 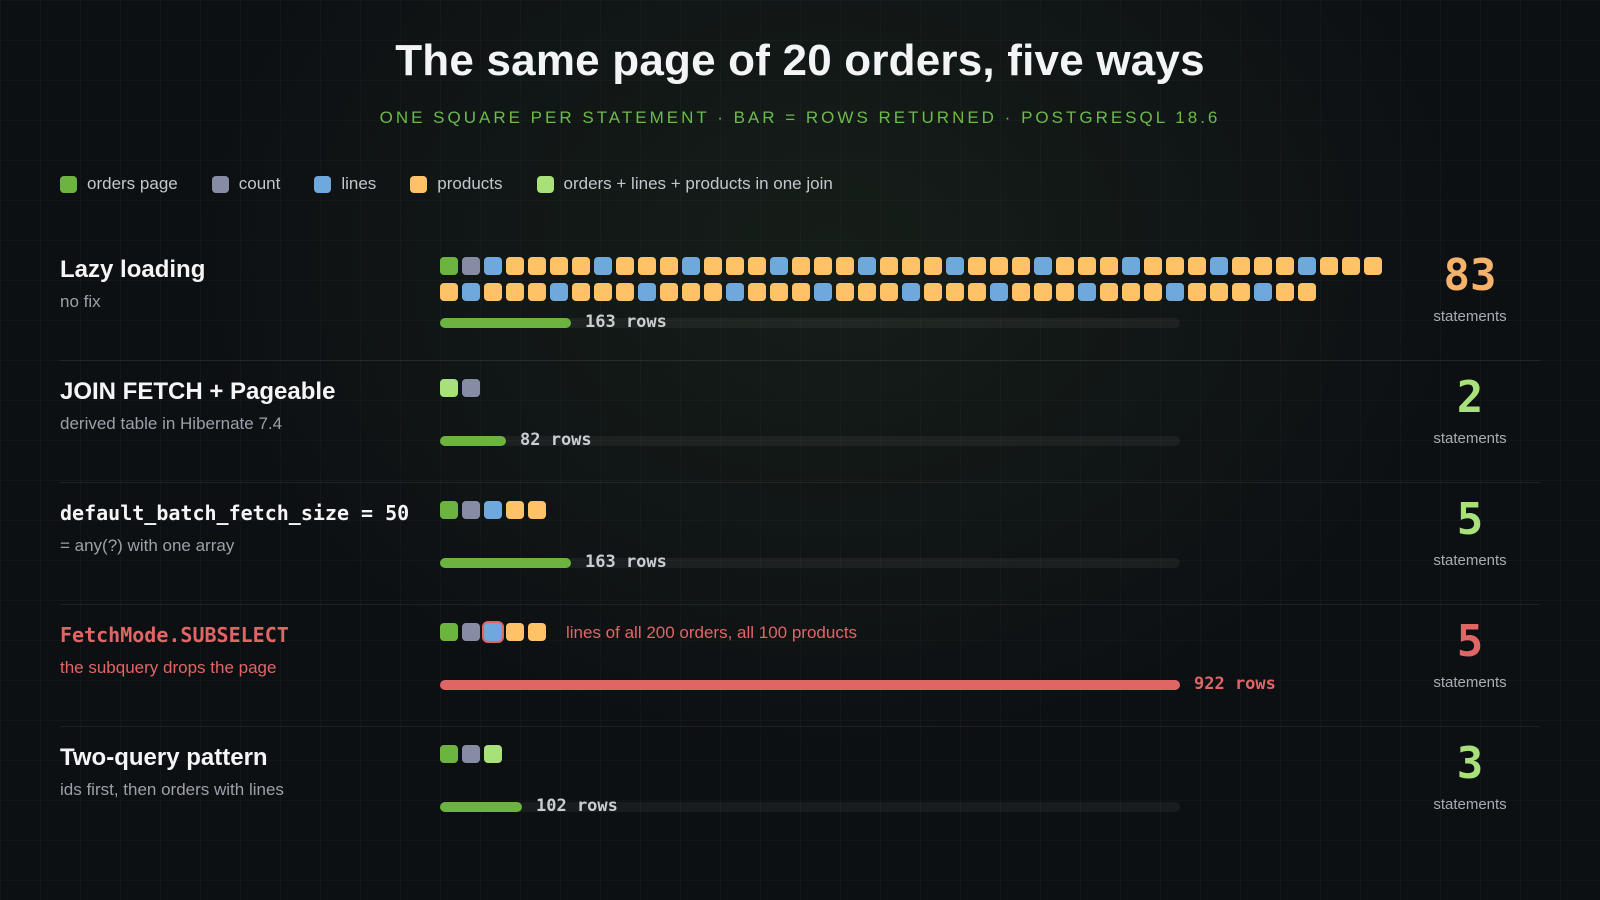 I want to click on statement-count: 83, so click(x=1470, y=275).